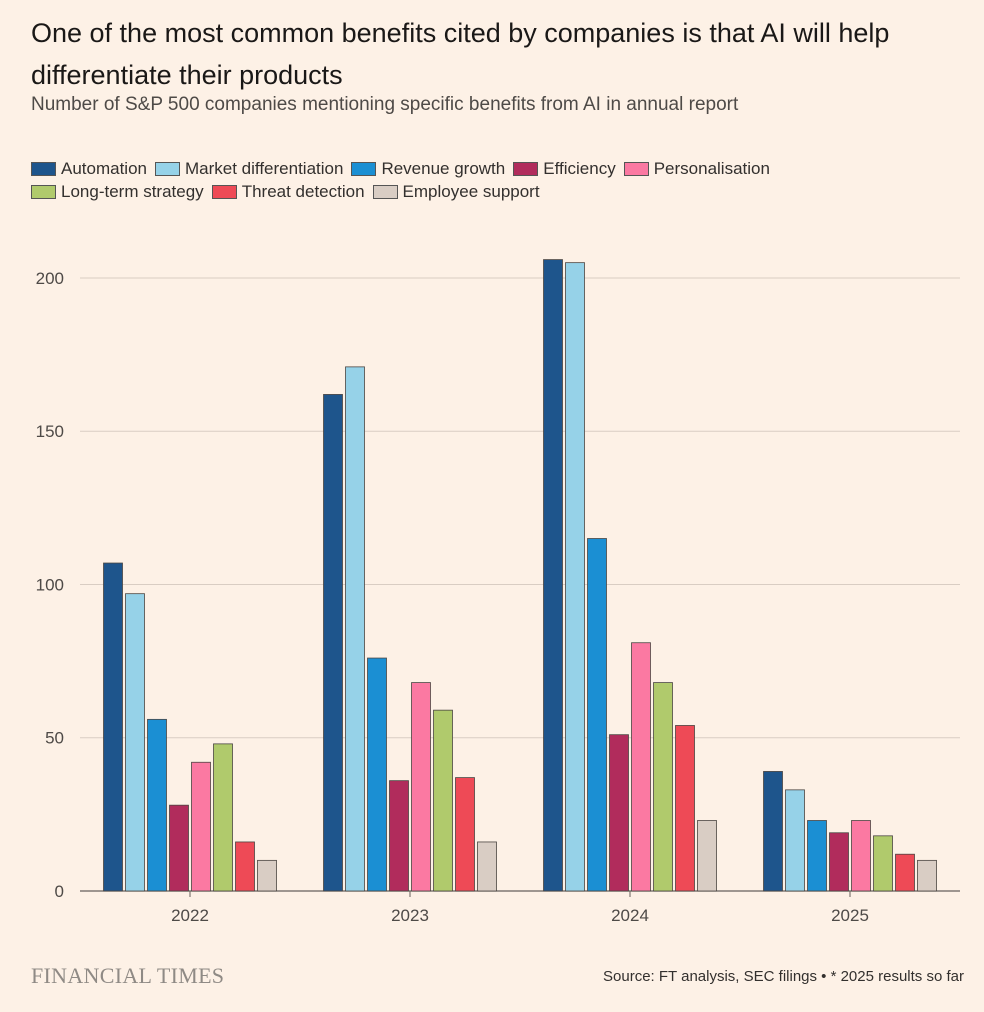 The image size is (984, 1012). I want to click on bar-personalisation-2022, so click(201, 826).